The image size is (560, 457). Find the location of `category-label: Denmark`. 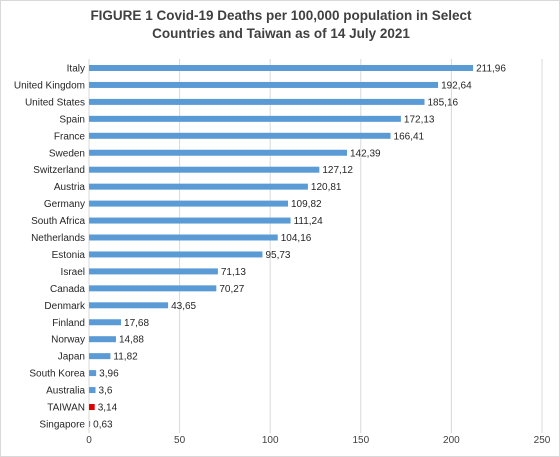

category-label: Denmark is located at coordinates (65, 306).